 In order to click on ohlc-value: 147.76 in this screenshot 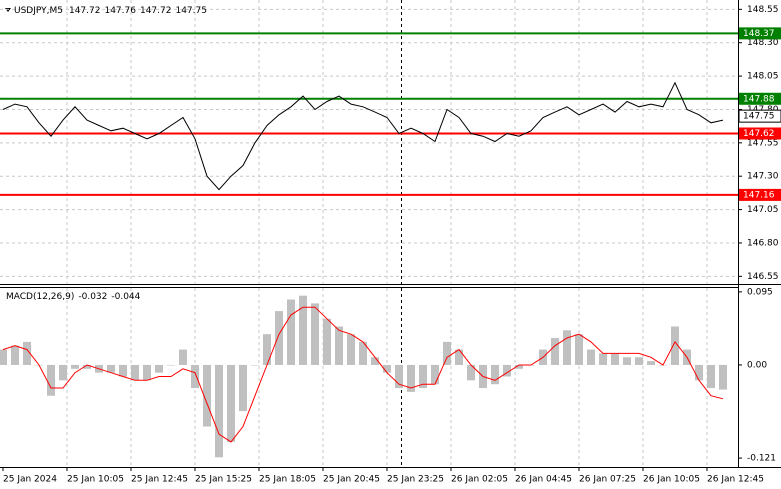, I will do `click(120, 11)`.